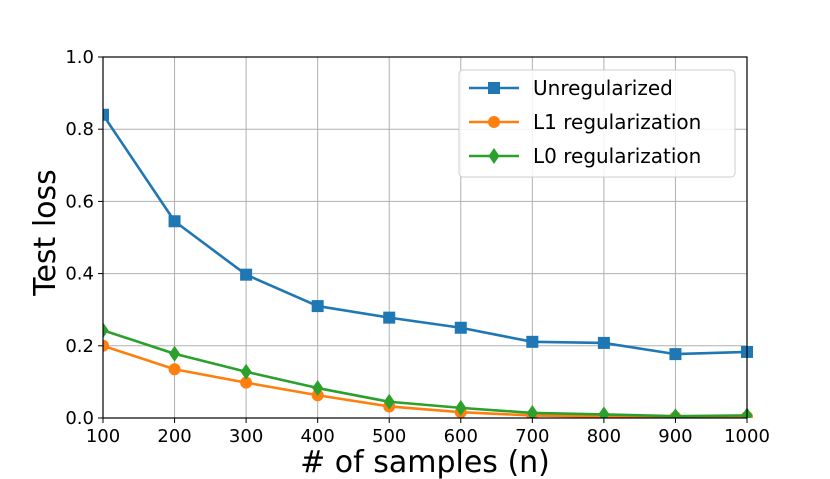 This screenshot has height=479, width=830. What do you see at coordinates (532, 436) in the screenshot?
I see `x-tick-label: 700` at bounding box center [532, 436].